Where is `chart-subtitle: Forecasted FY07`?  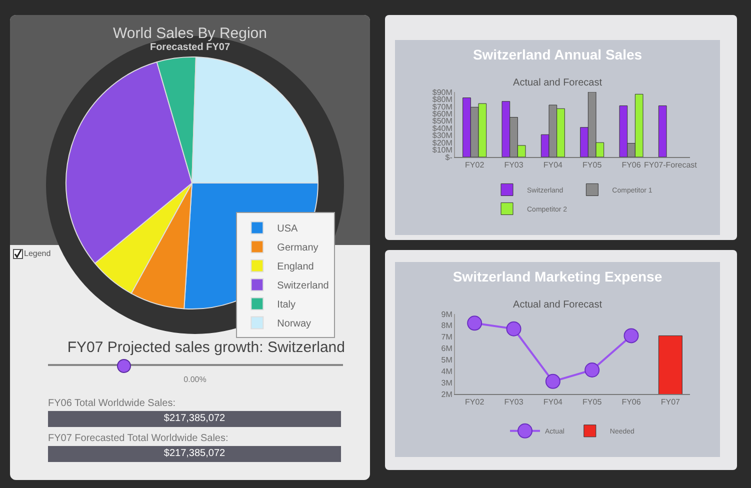 chart-subtitle: Forecasted FY07 is located at coordinates (190, 47).